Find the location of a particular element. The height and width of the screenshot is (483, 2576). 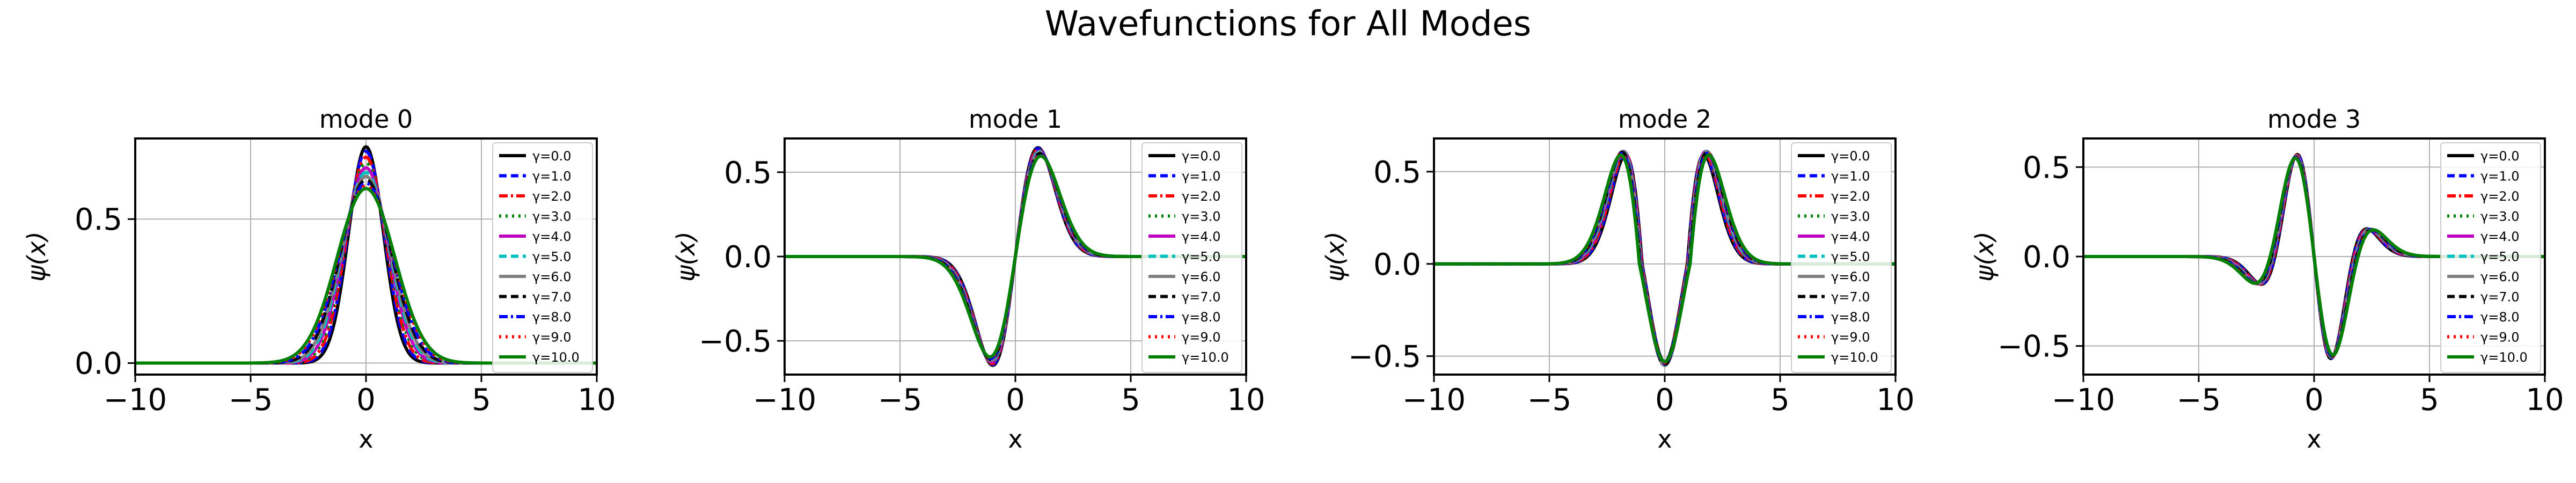

subplot-title: mode 0 is located at coordinates (366, 119).